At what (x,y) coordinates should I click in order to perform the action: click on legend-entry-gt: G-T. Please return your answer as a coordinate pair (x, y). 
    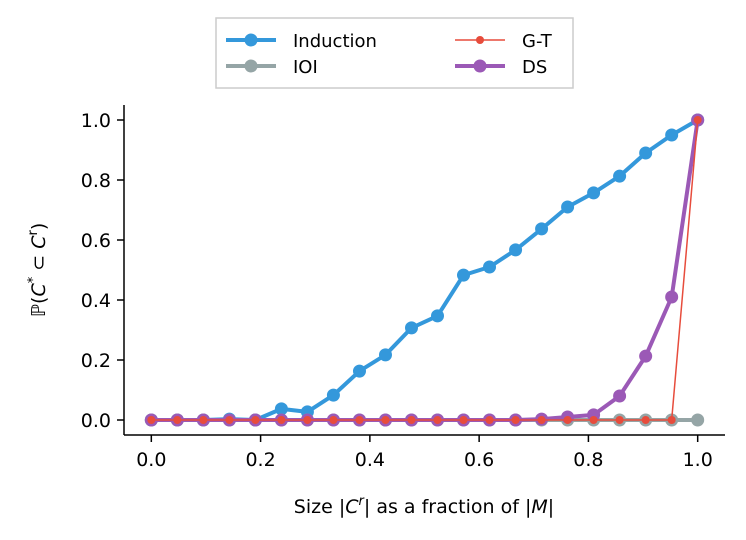
    Looking at the image, I should click on (504, 41).